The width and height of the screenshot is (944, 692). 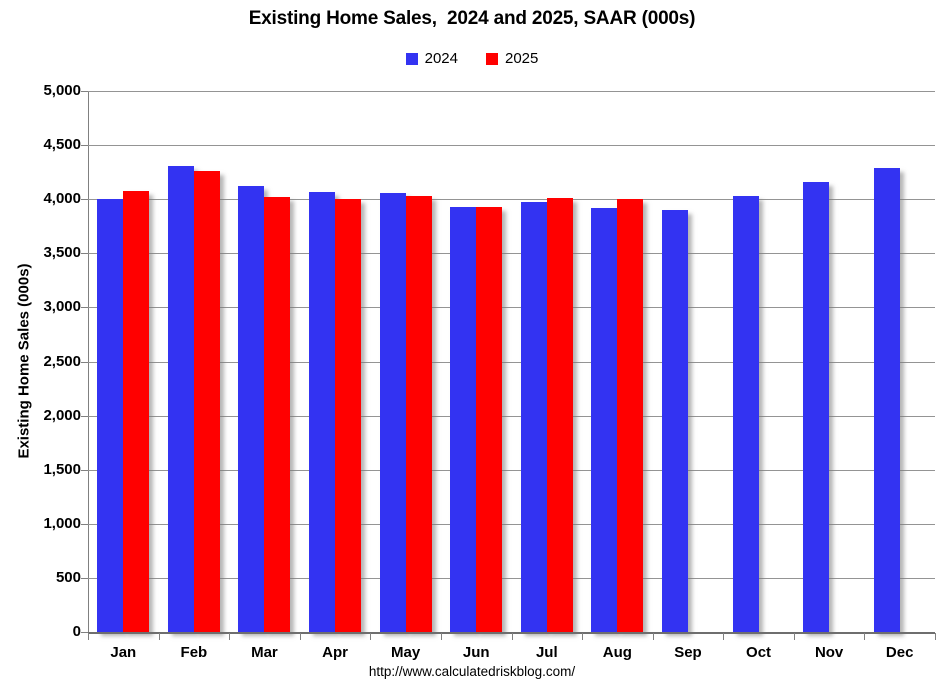 I want to click on legend-item-2024: 2024, so click(x=431, y=58).